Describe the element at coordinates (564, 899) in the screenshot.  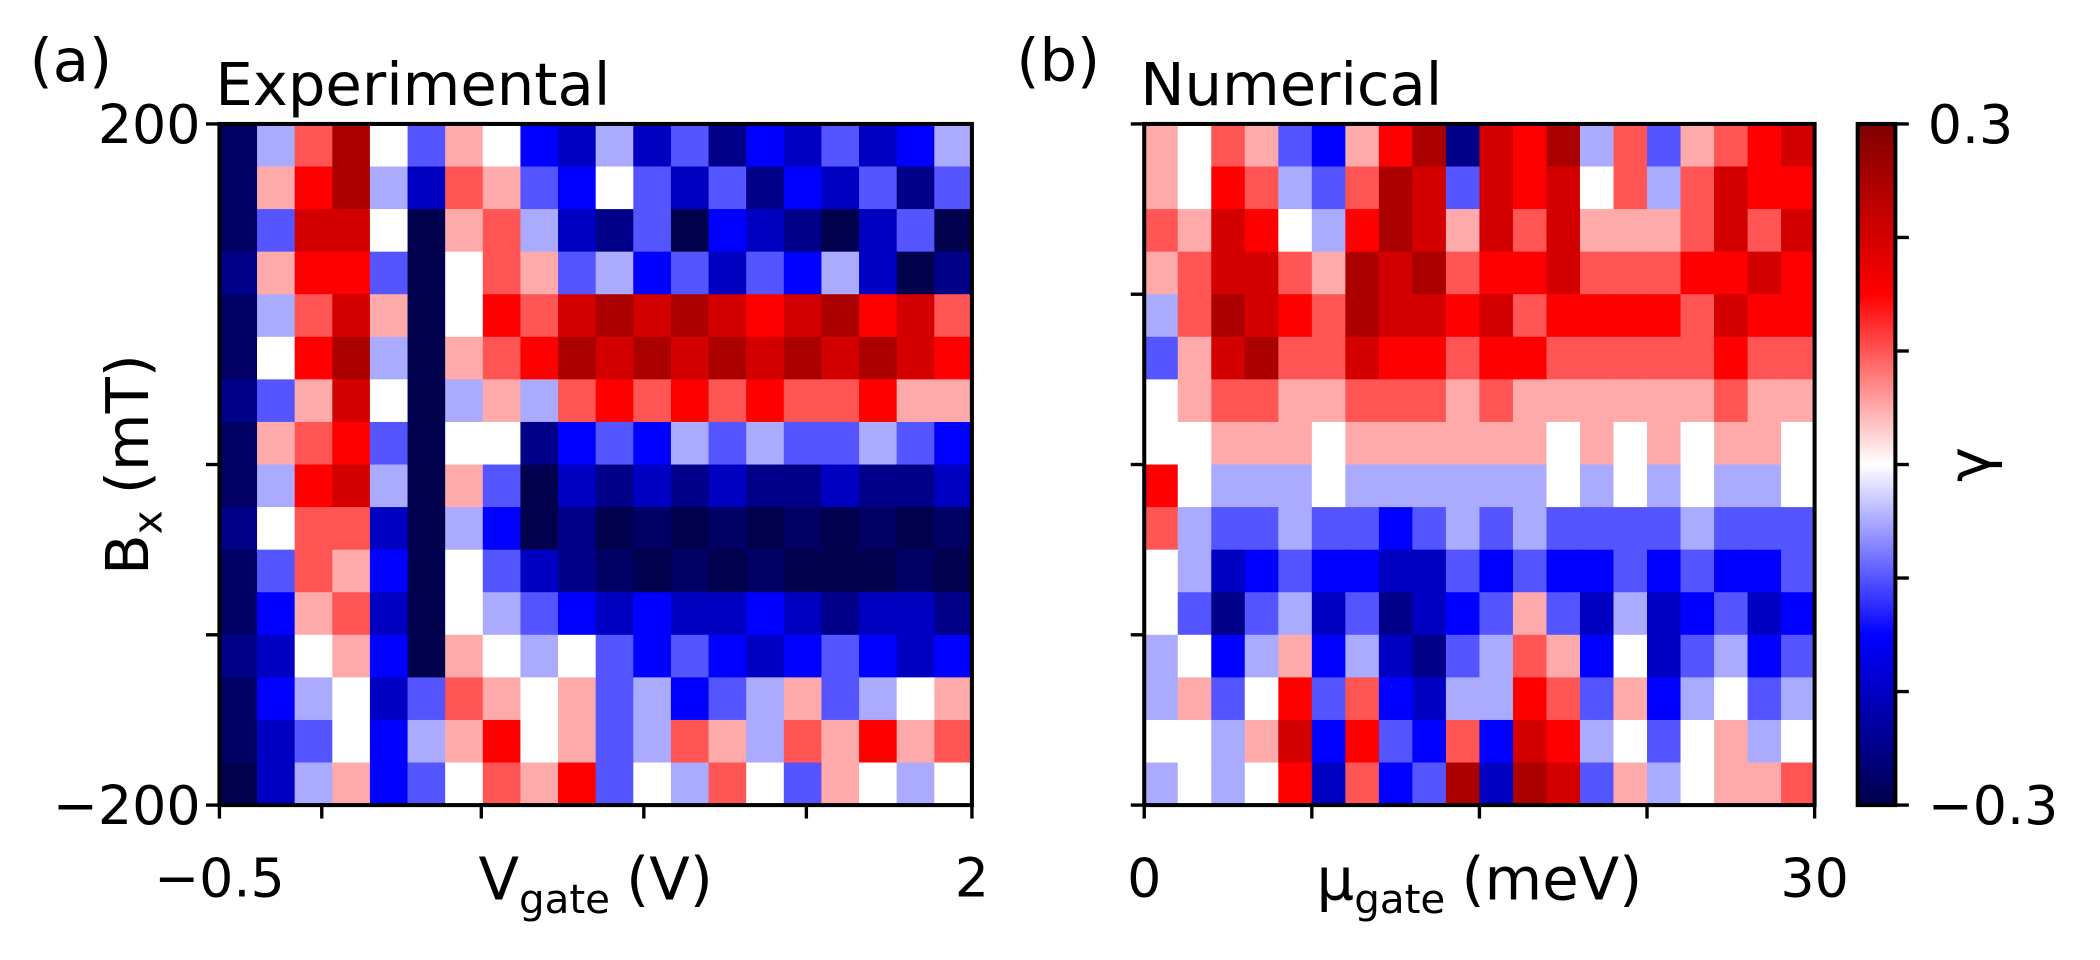
I see `x-axis-label-sub: gate` at that location.